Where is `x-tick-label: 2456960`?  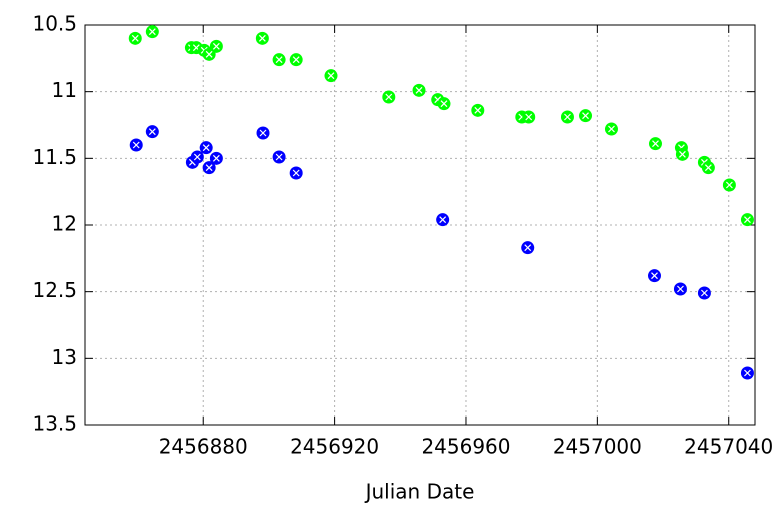 x-tick-label: 2456960 is located at coordinates (465, 447).